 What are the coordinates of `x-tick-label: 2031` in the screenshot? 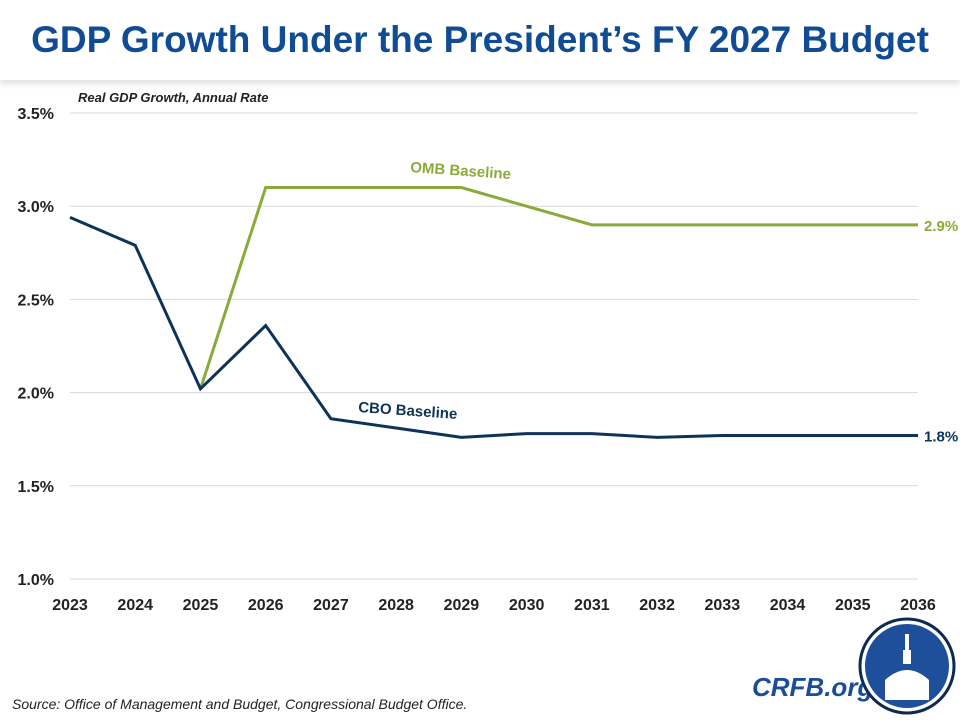 It's located at (592, 605).